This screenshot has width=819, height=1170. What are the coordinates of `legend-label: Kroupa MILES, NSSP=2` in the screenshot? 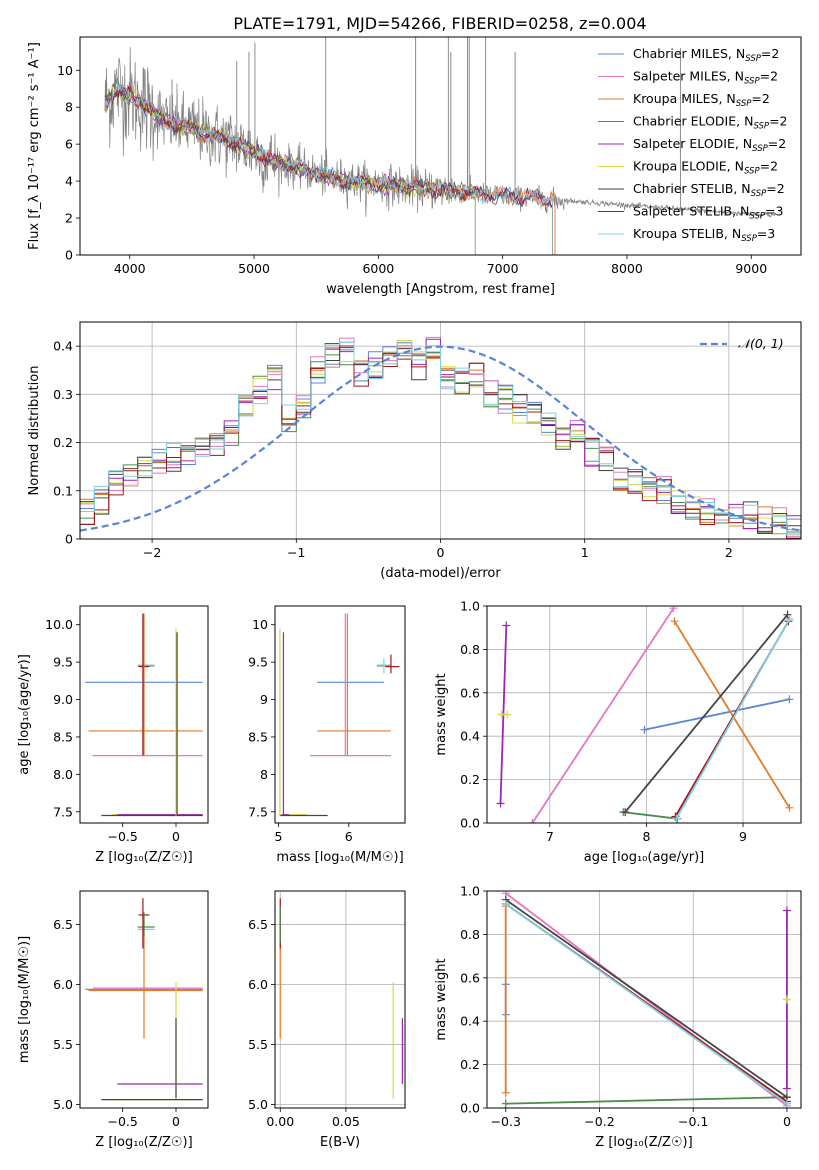 It's located at (701, 100).